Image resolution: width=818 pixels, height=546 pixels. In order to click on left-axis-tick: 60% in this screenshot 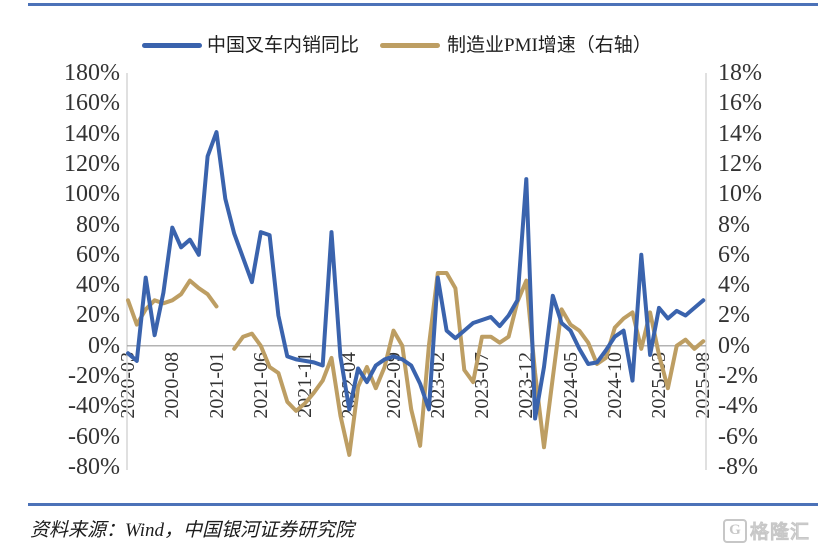, I will do `click(98, 254)`.